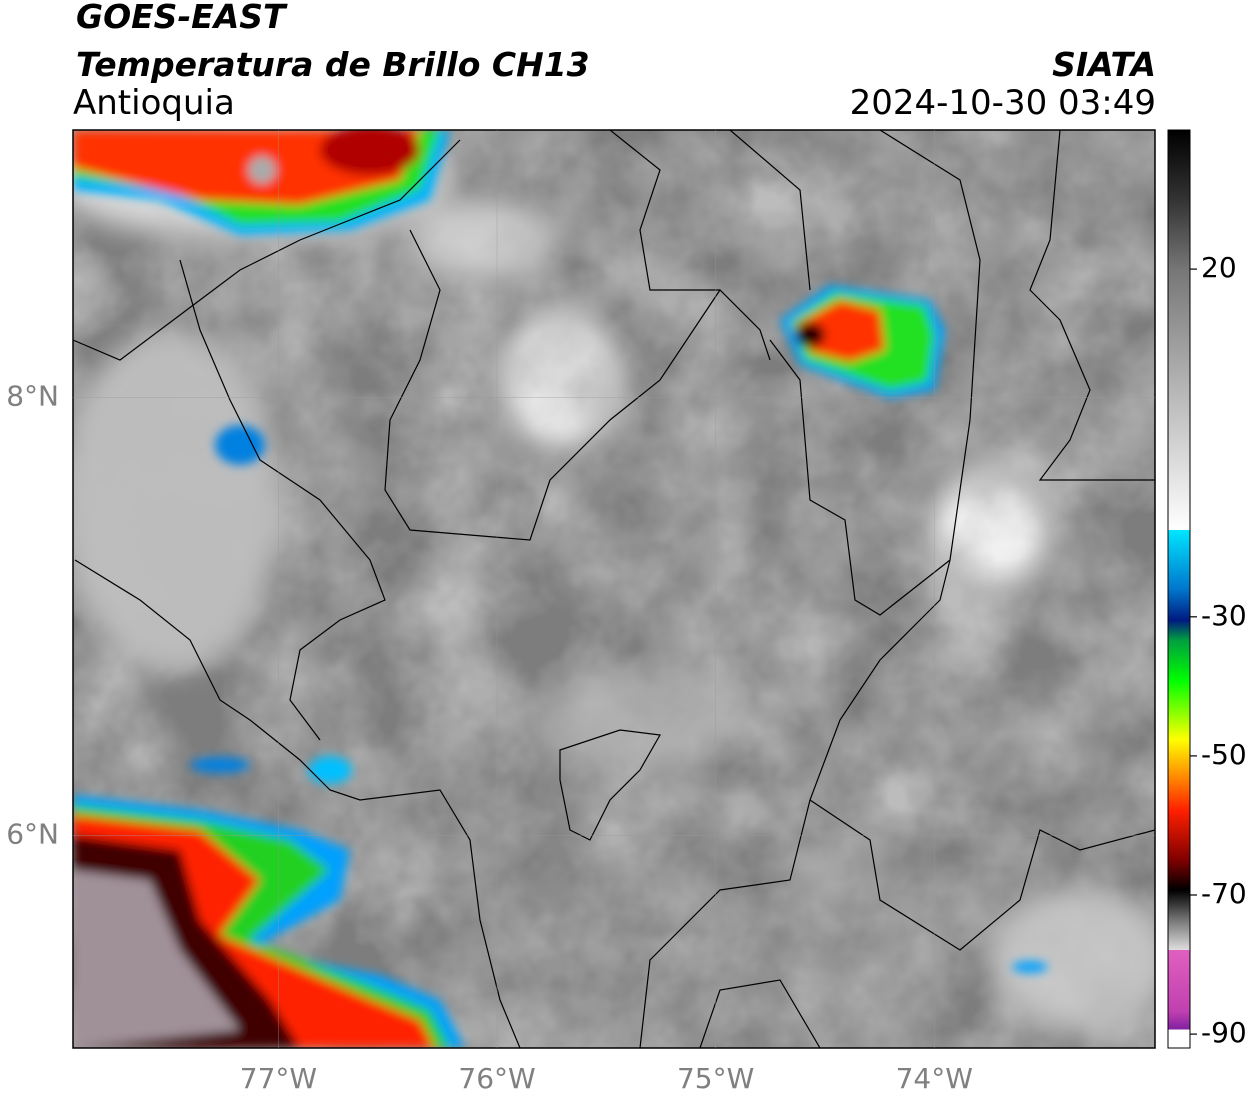 This screenshot has height=1099, width=1252. I want to click on y-tick-label: 8°N, so click(32, 395).